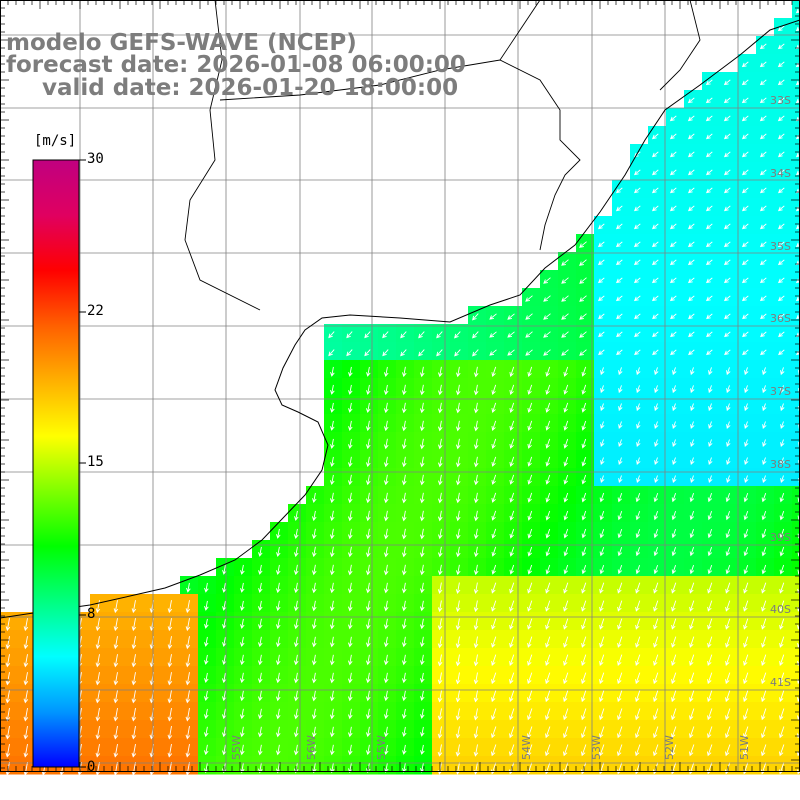 This screenshot has width=800, height=800. Describe the element at coordinates (91, 767) in the screenshot. I see `colorbar-tick-label: 0` at that location.